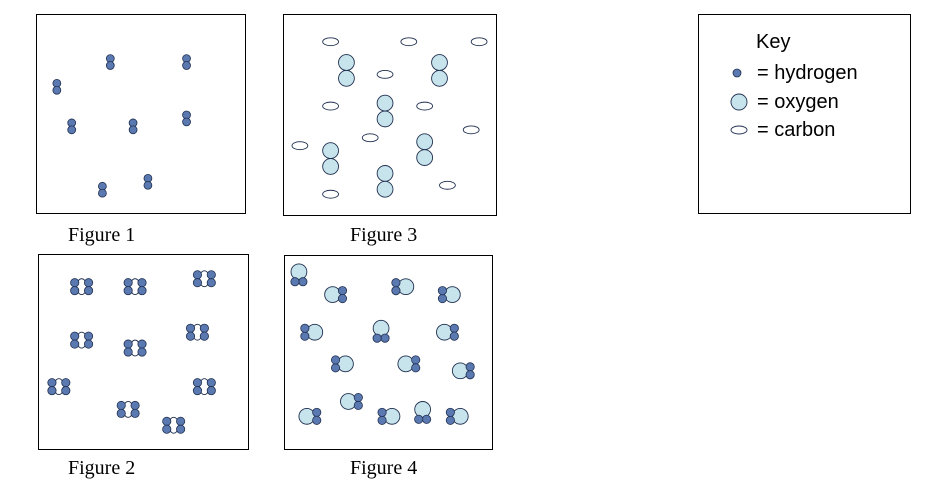 This screenshot has height=500, width=951. I want to click on figure-2-caption: Figure 2, so click(102, 468).